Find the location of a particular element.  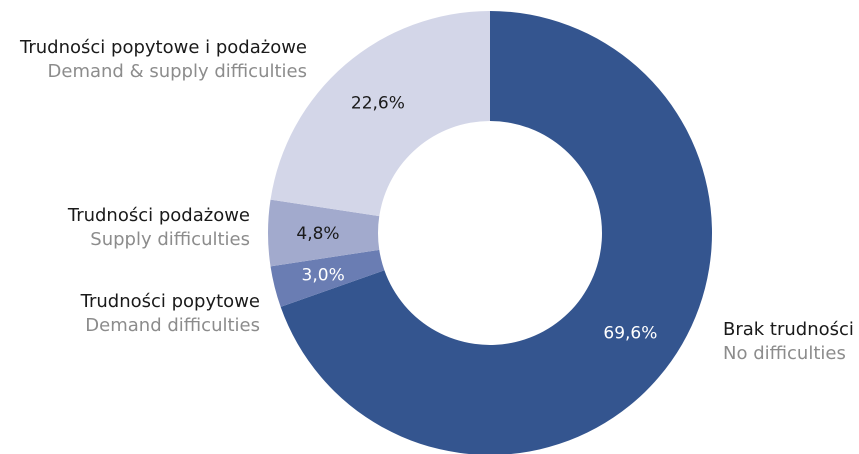

category-label-demand-supply-pl: Trudności popytowe i podażowe is located at coordinates (163, 47).